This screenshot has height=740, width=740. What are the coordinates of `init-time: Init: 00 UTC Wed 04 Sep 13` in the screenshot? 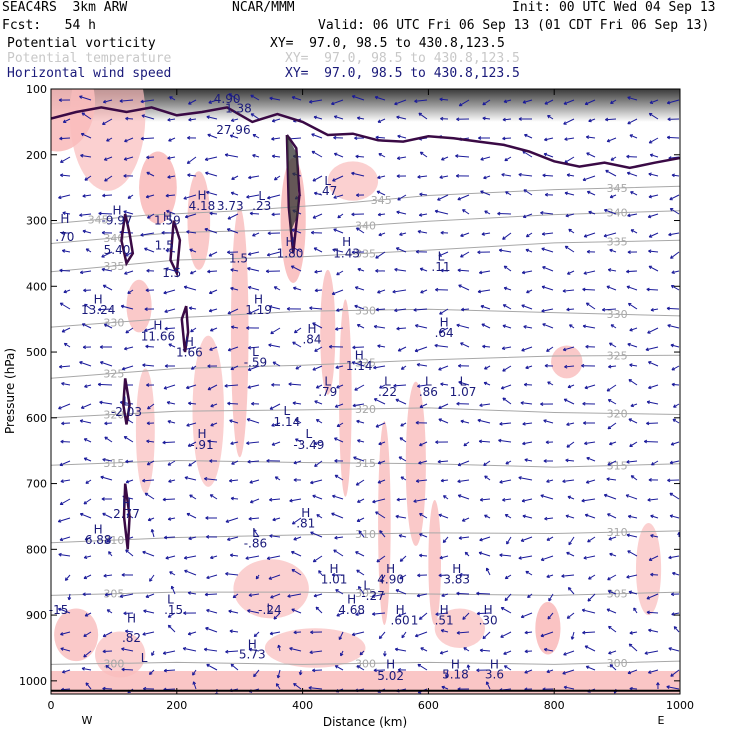 It's located at (614, 7).